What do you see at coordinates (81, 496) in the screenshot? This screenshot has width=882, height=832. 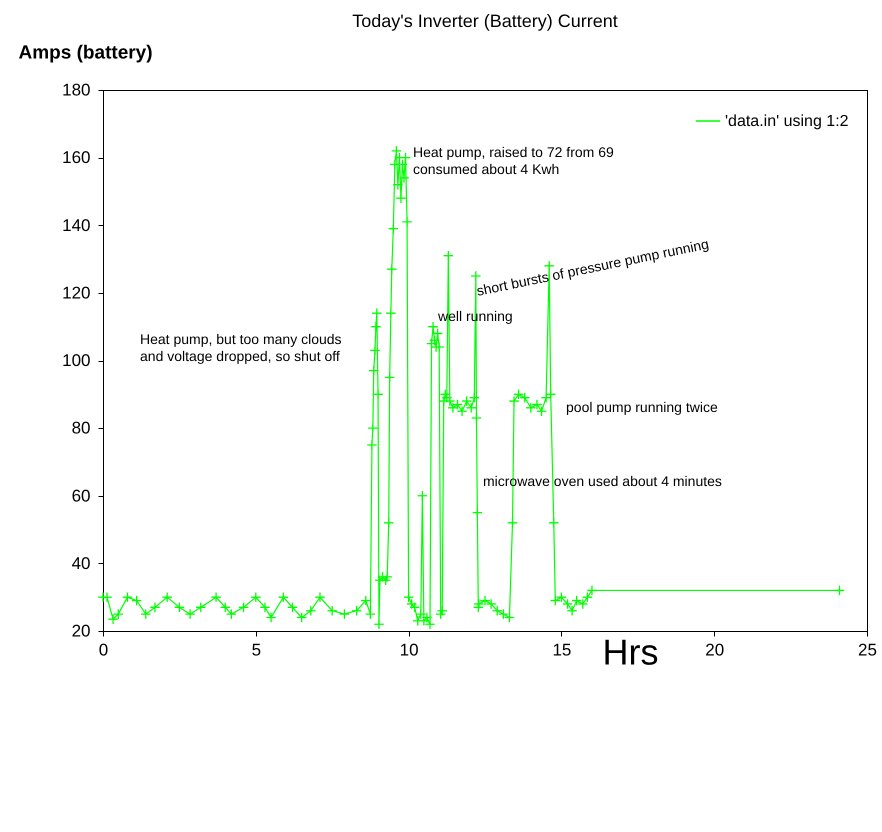 I see `y-tick-label: 60` at bounding box center [81, 496].